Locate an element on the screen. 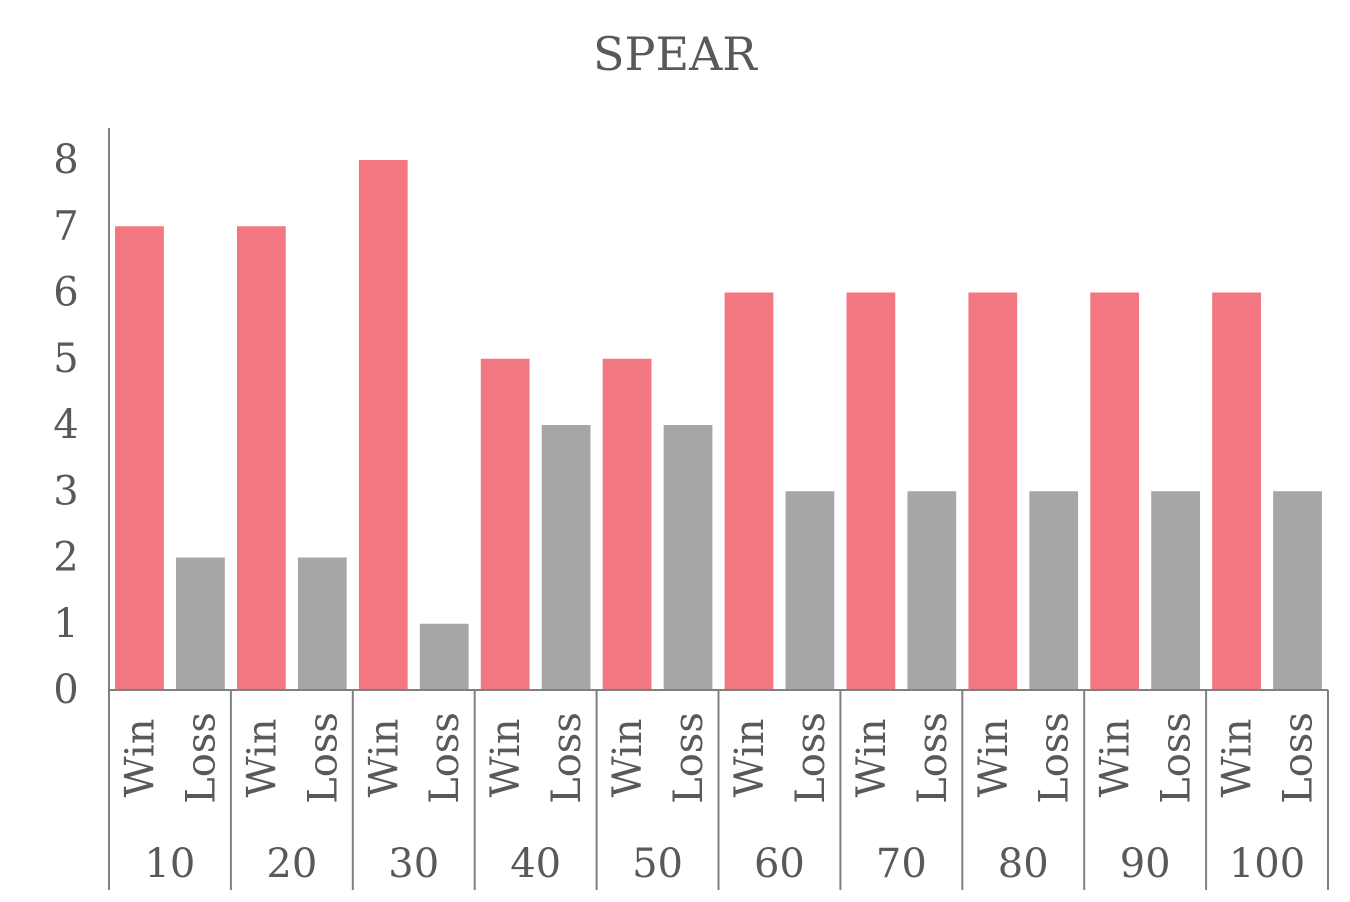 This screenshot has height=902, width=1350. y-tick-label: 7 is located at coordinates (65, 226).